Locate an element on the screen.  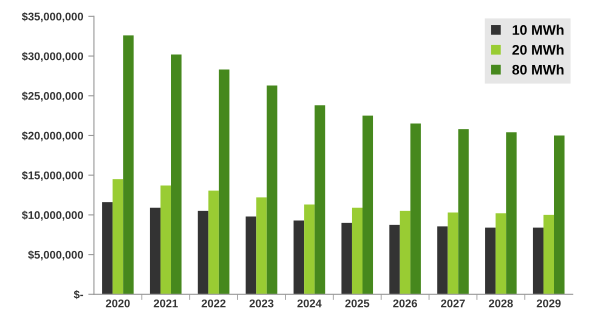
y-tick-label: $- is located at coordinates (79, 295).